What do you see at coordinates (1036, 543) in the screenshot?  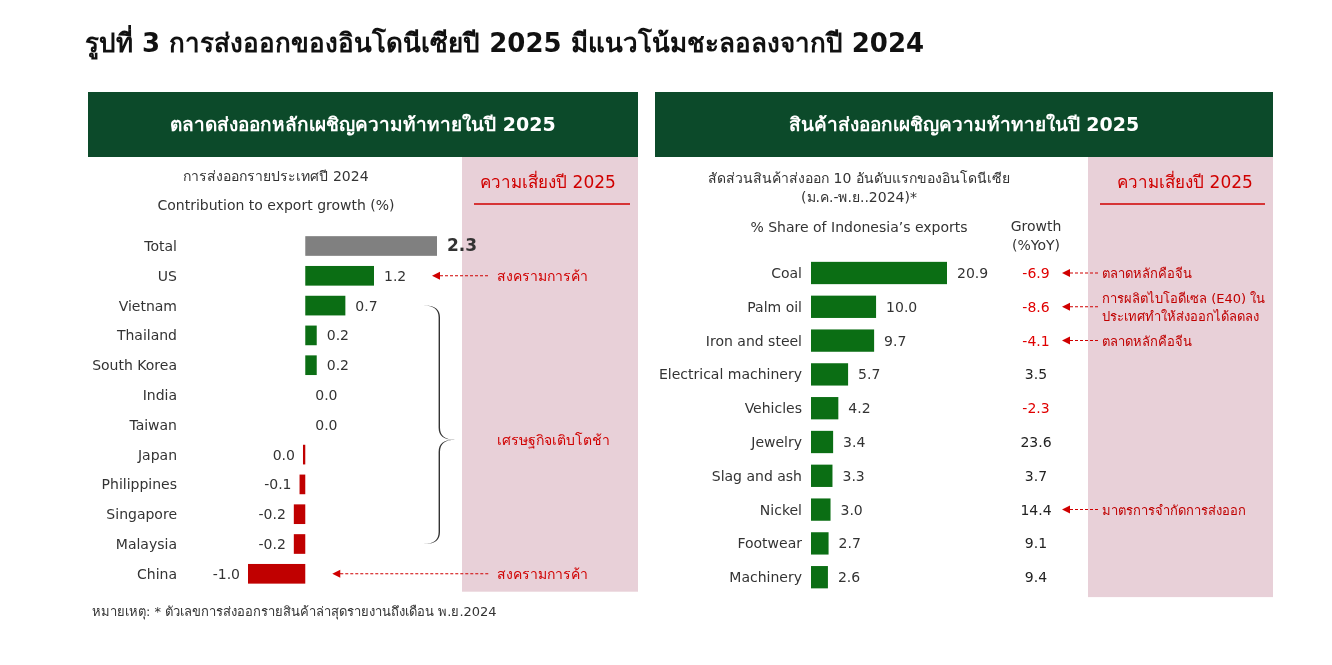 I see `data-label: 9.1` at bounding box center [1036, 543].